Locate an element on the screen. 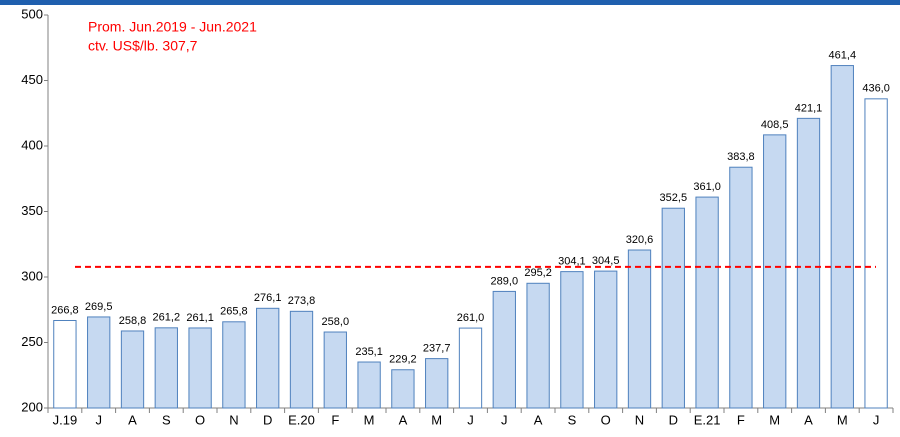 Image resolution: width=900 pixels, height=437 pixels. x-tick-label: E.20 is located at coordinates (301, 419).